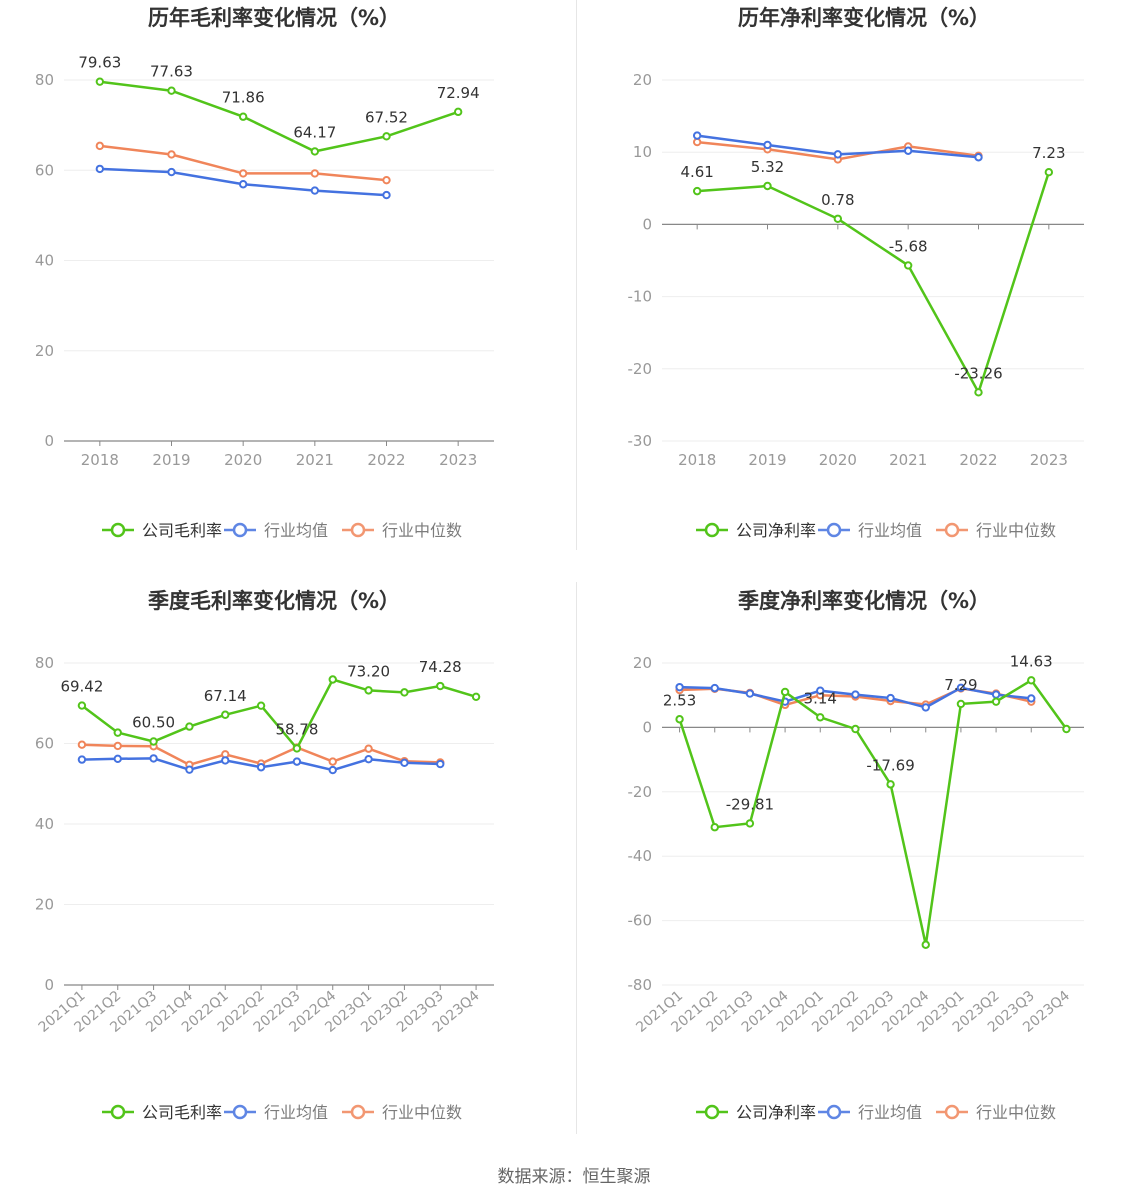 The width and height of the screenshot is (1148, 1202). I want to click on y-tick-label: -40, so click(640, 856).